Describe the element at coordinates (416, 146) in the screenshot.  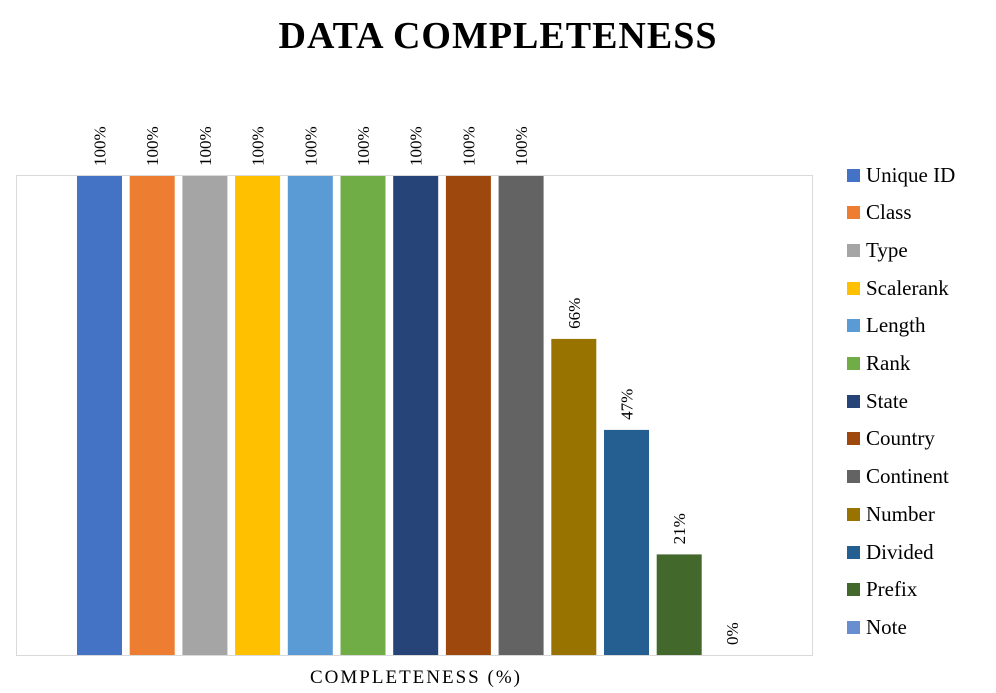
I see `data-label-state: 100%` at that location.